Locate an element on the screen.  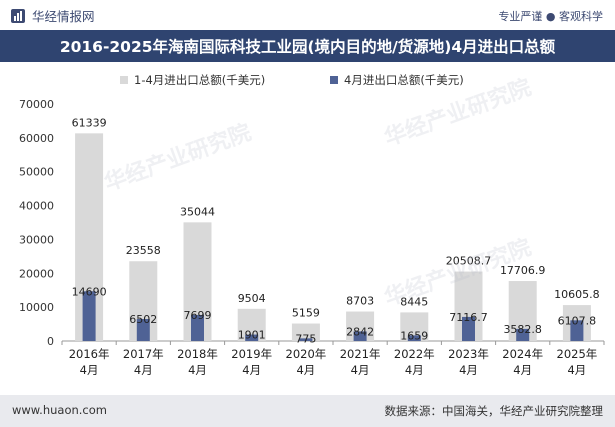
y-tick-label: 60000 is located at coordinates (36, 138).